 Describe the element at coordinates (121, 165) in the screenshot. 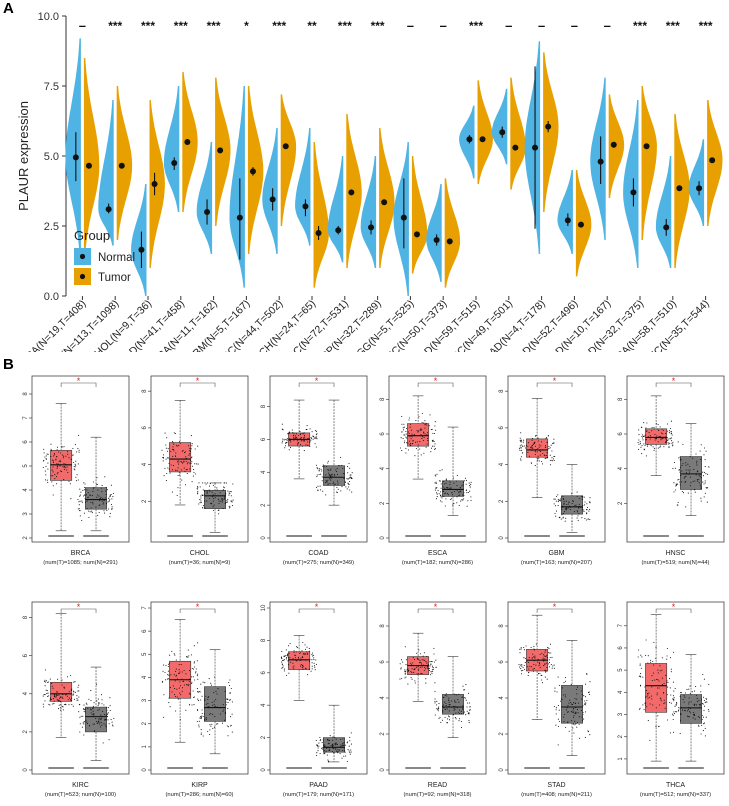

I see `tumor-median-point` at that location.